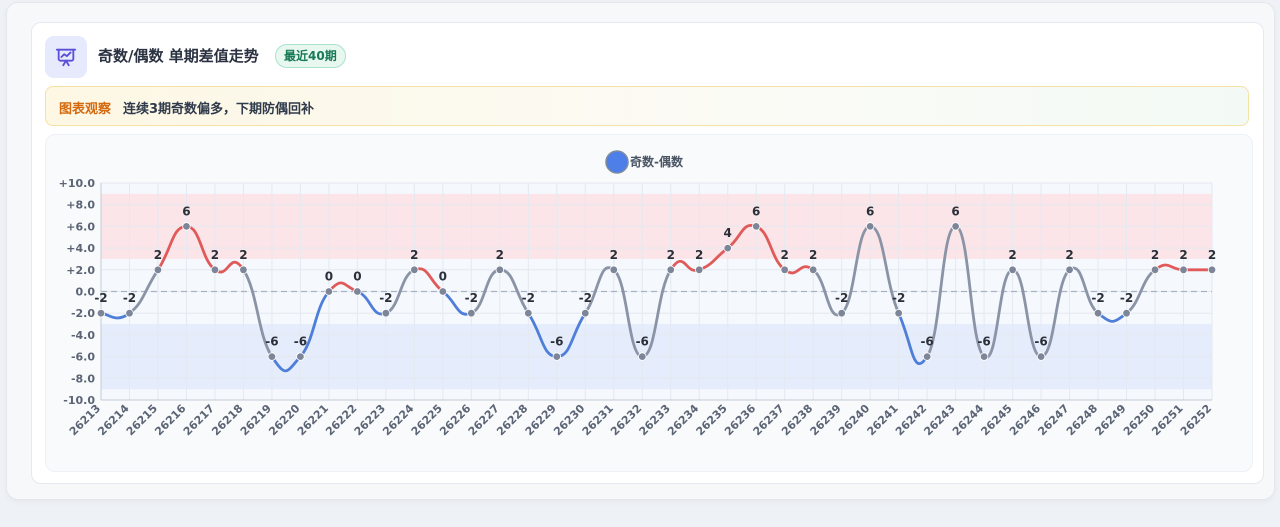 Image resolution: width=1280 pixels, height=527 pixels. Describe the element at coordinates (939, 420) in the screenshot. I see `x-tick-label: 26243` at that location.